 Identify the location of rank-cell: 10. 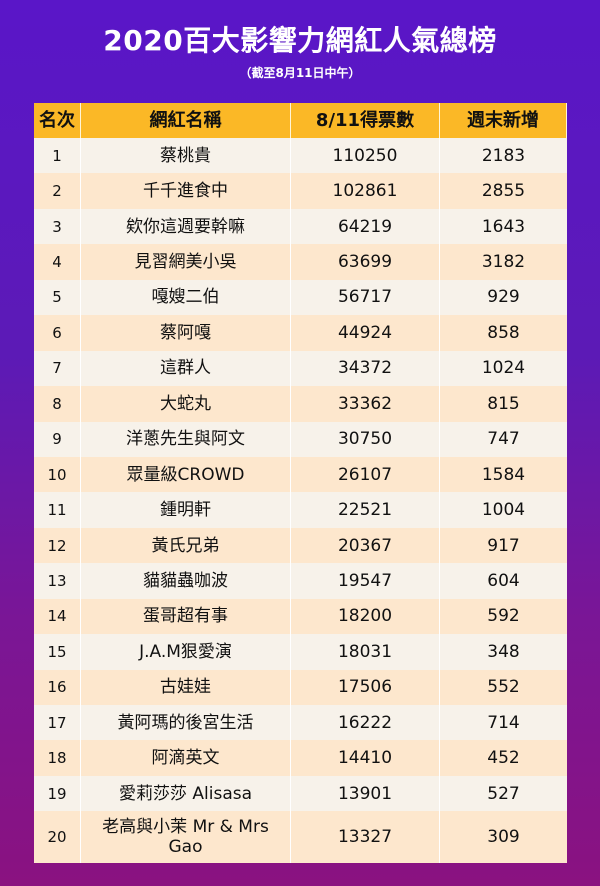
(57, 474).